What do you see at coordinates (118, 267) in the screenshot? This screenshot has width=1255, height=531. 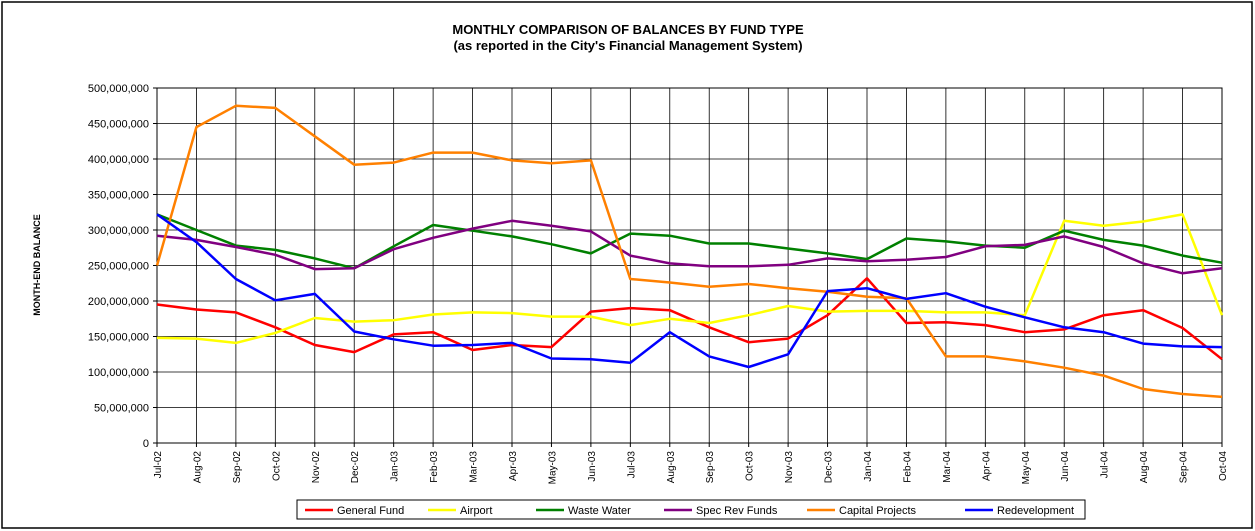 I see `y-tick-label: 250,000,000` at bounding box center [118, 267].